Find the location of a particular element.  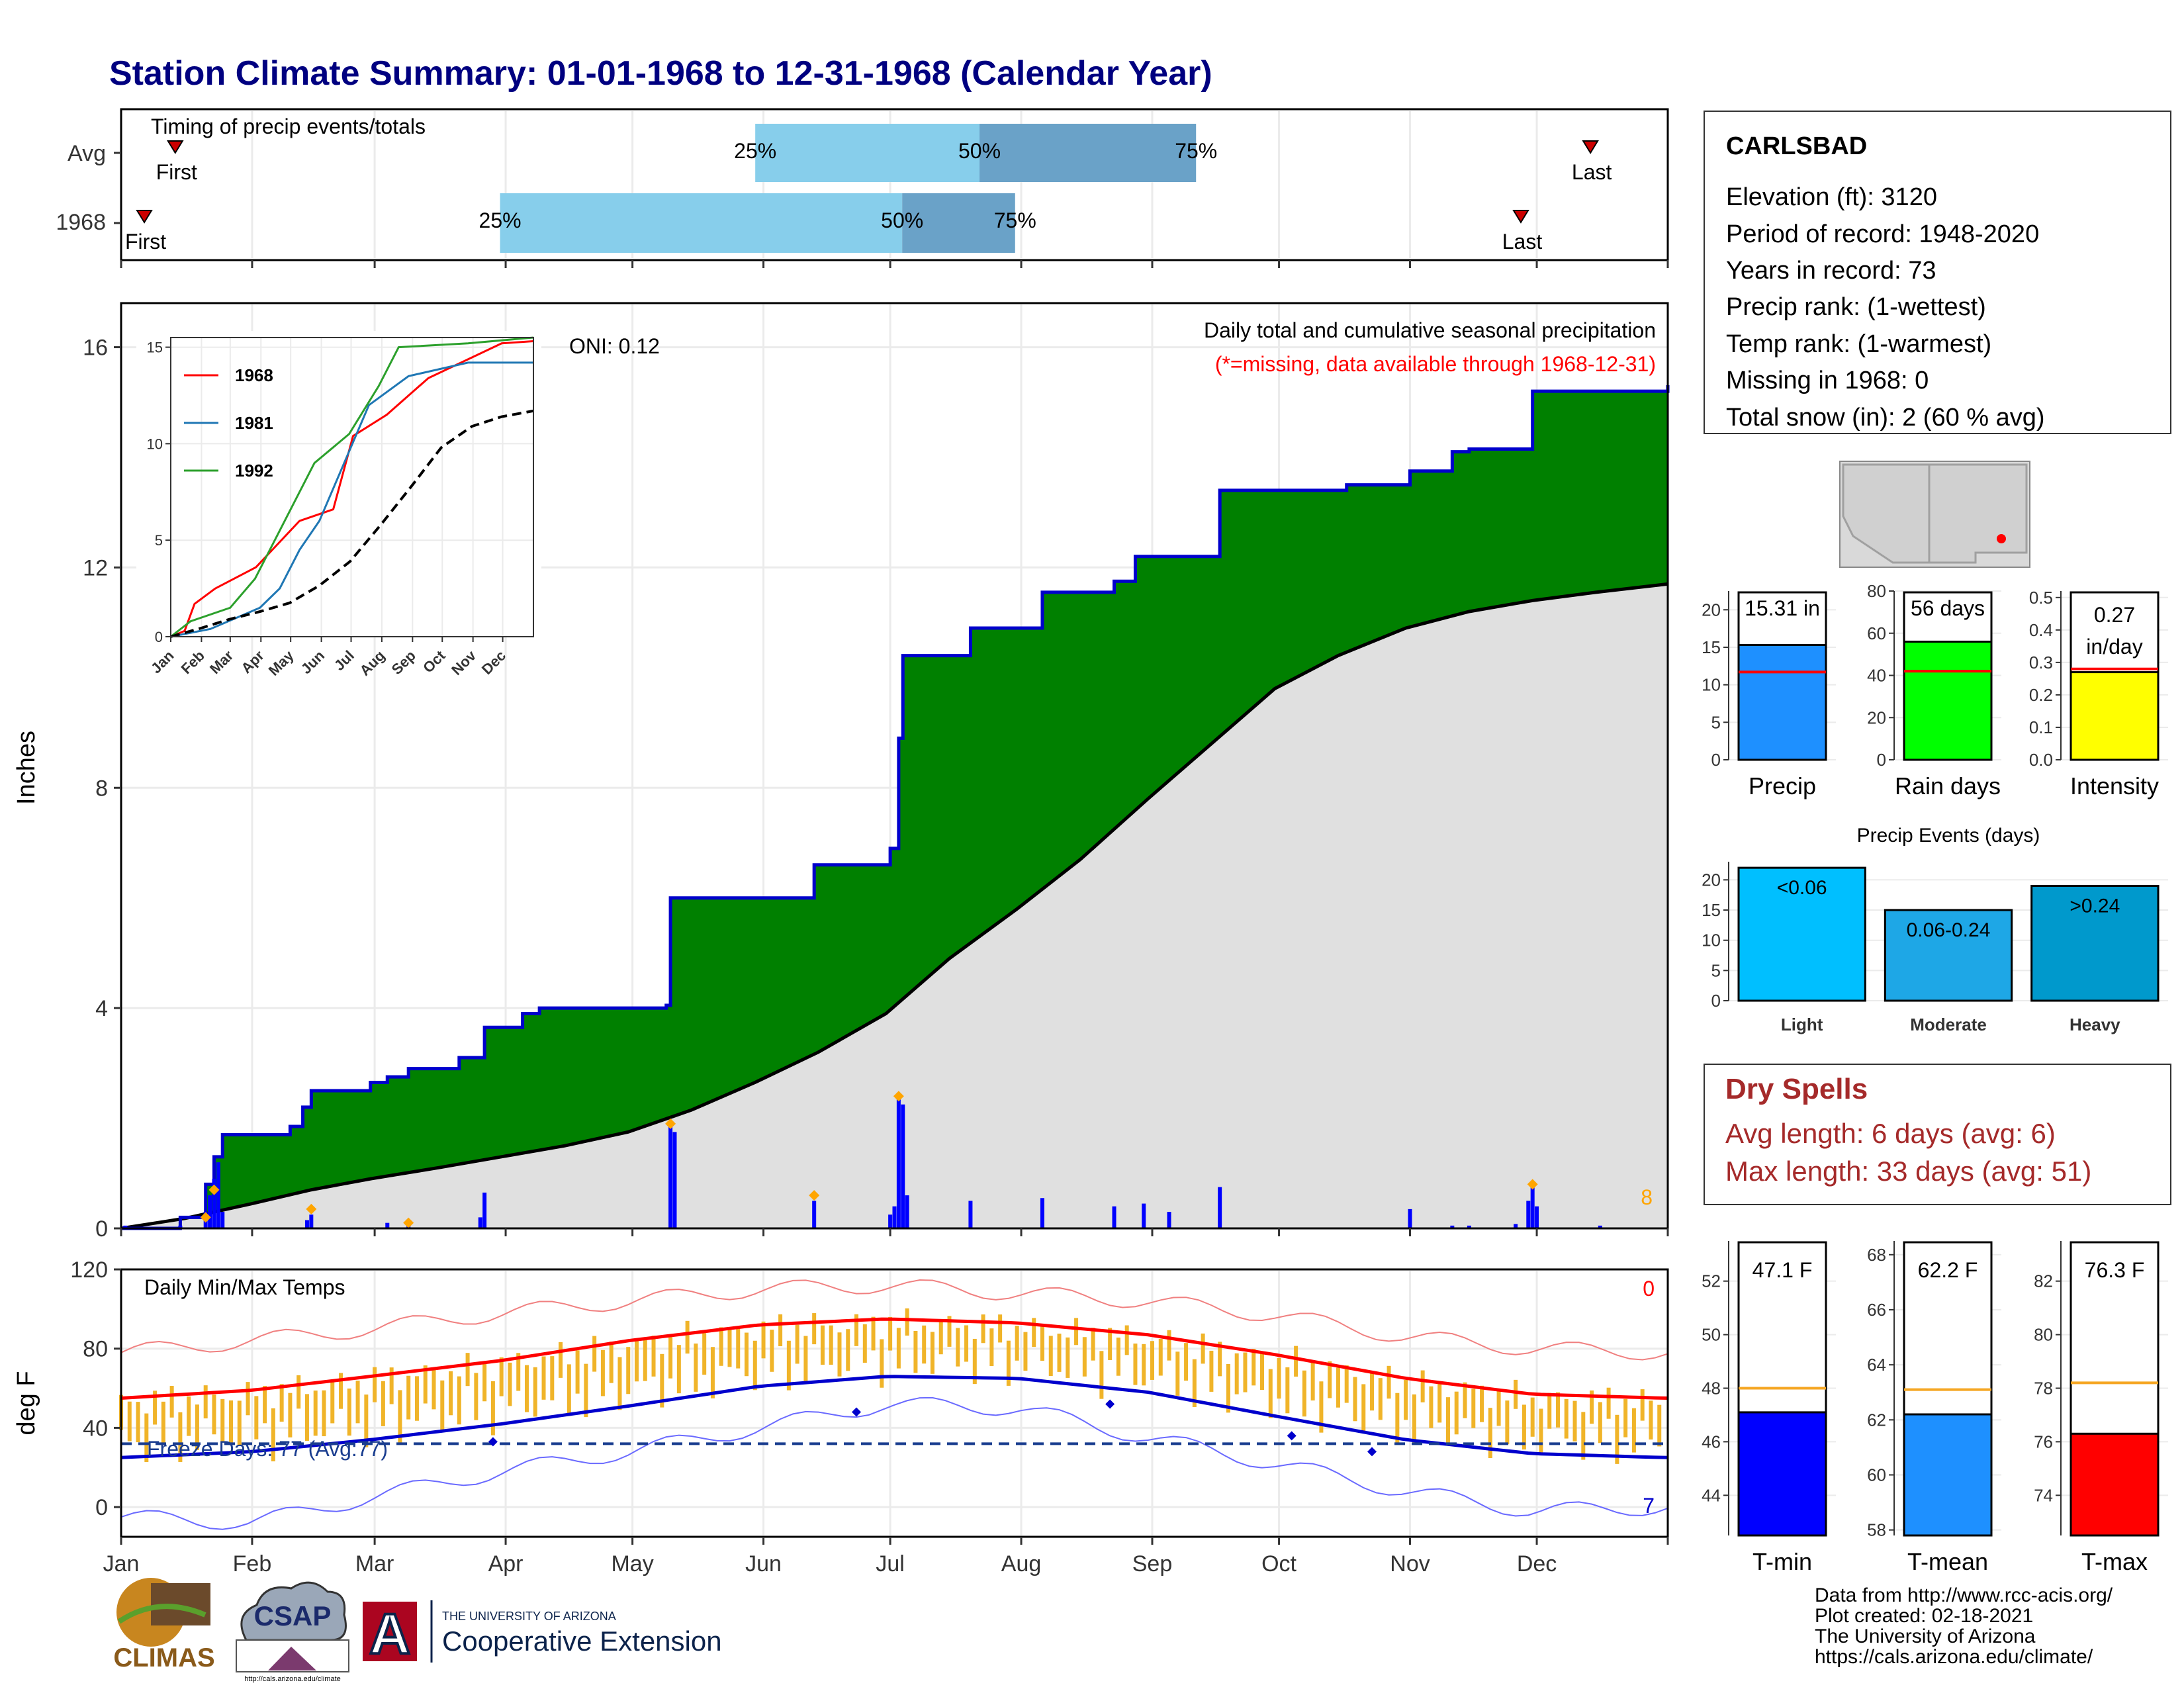

dry-spells-max: Max length: 33 days (avg: 51) is located at coordinates (1908, 1171).